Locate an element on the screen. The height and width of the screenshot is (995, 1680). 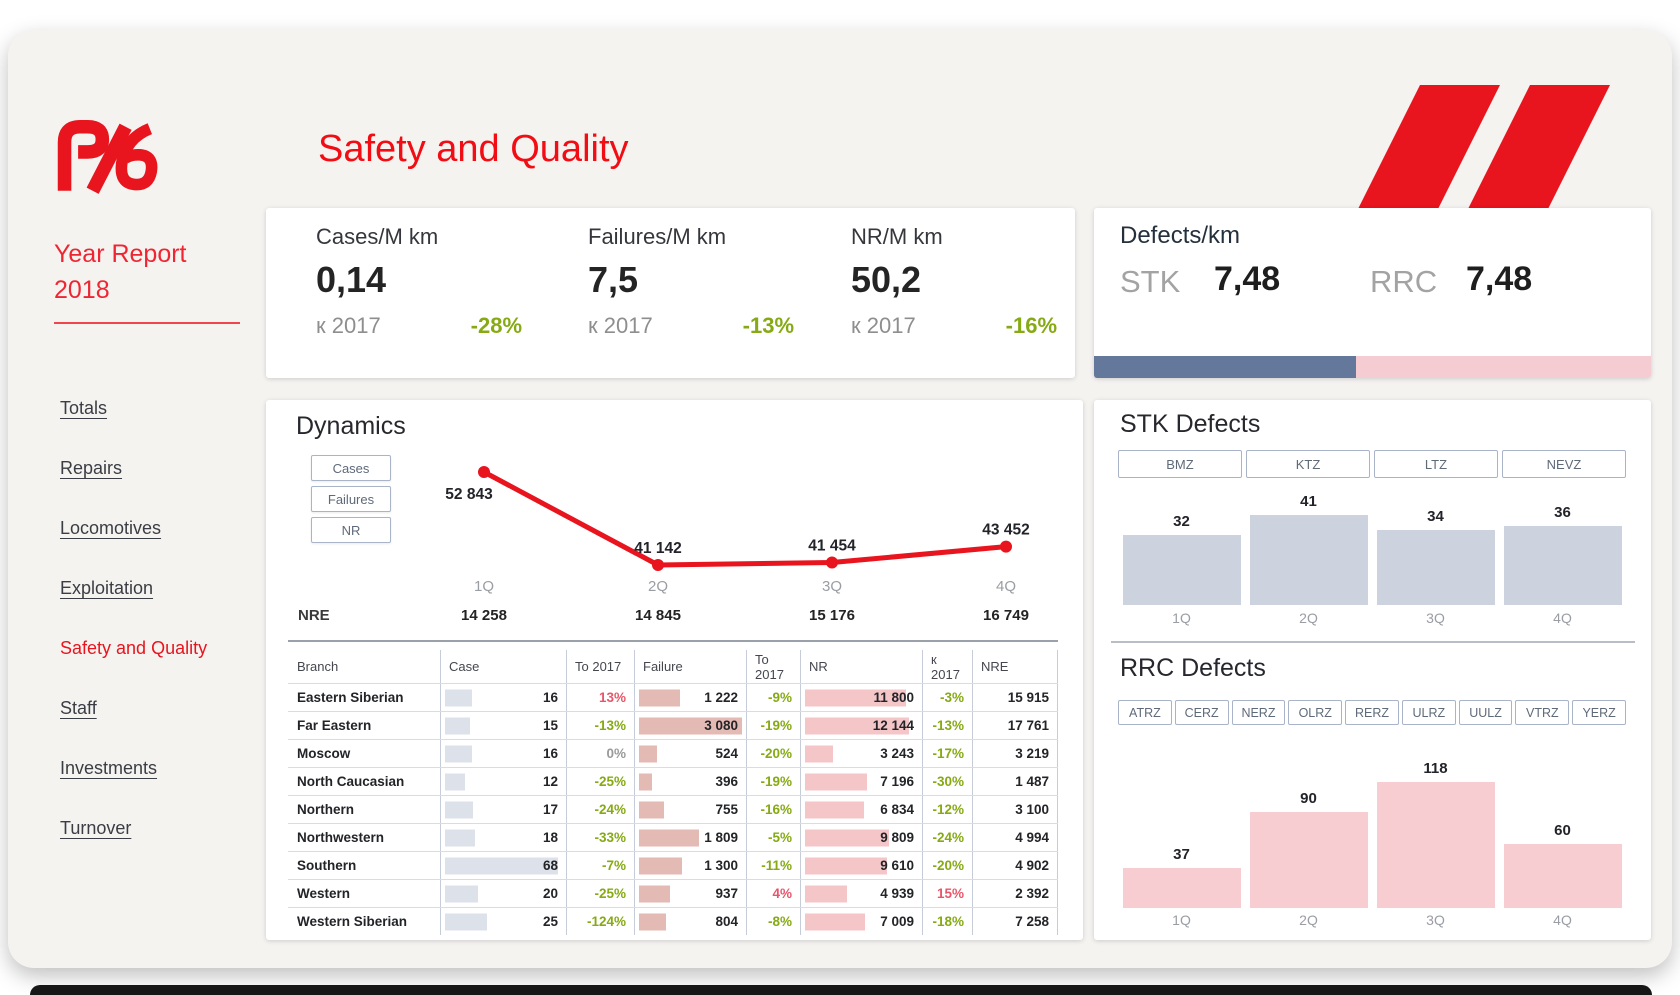
kpi-delta: -28% is located at coordinates (496, 325).